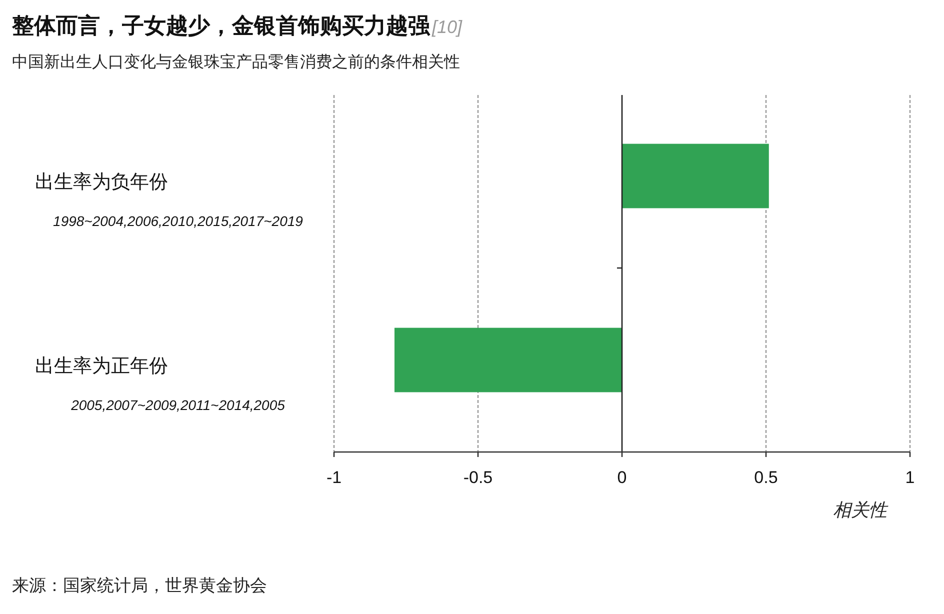  I want to click on x-tick-label: 0.5, so click(766, 477).